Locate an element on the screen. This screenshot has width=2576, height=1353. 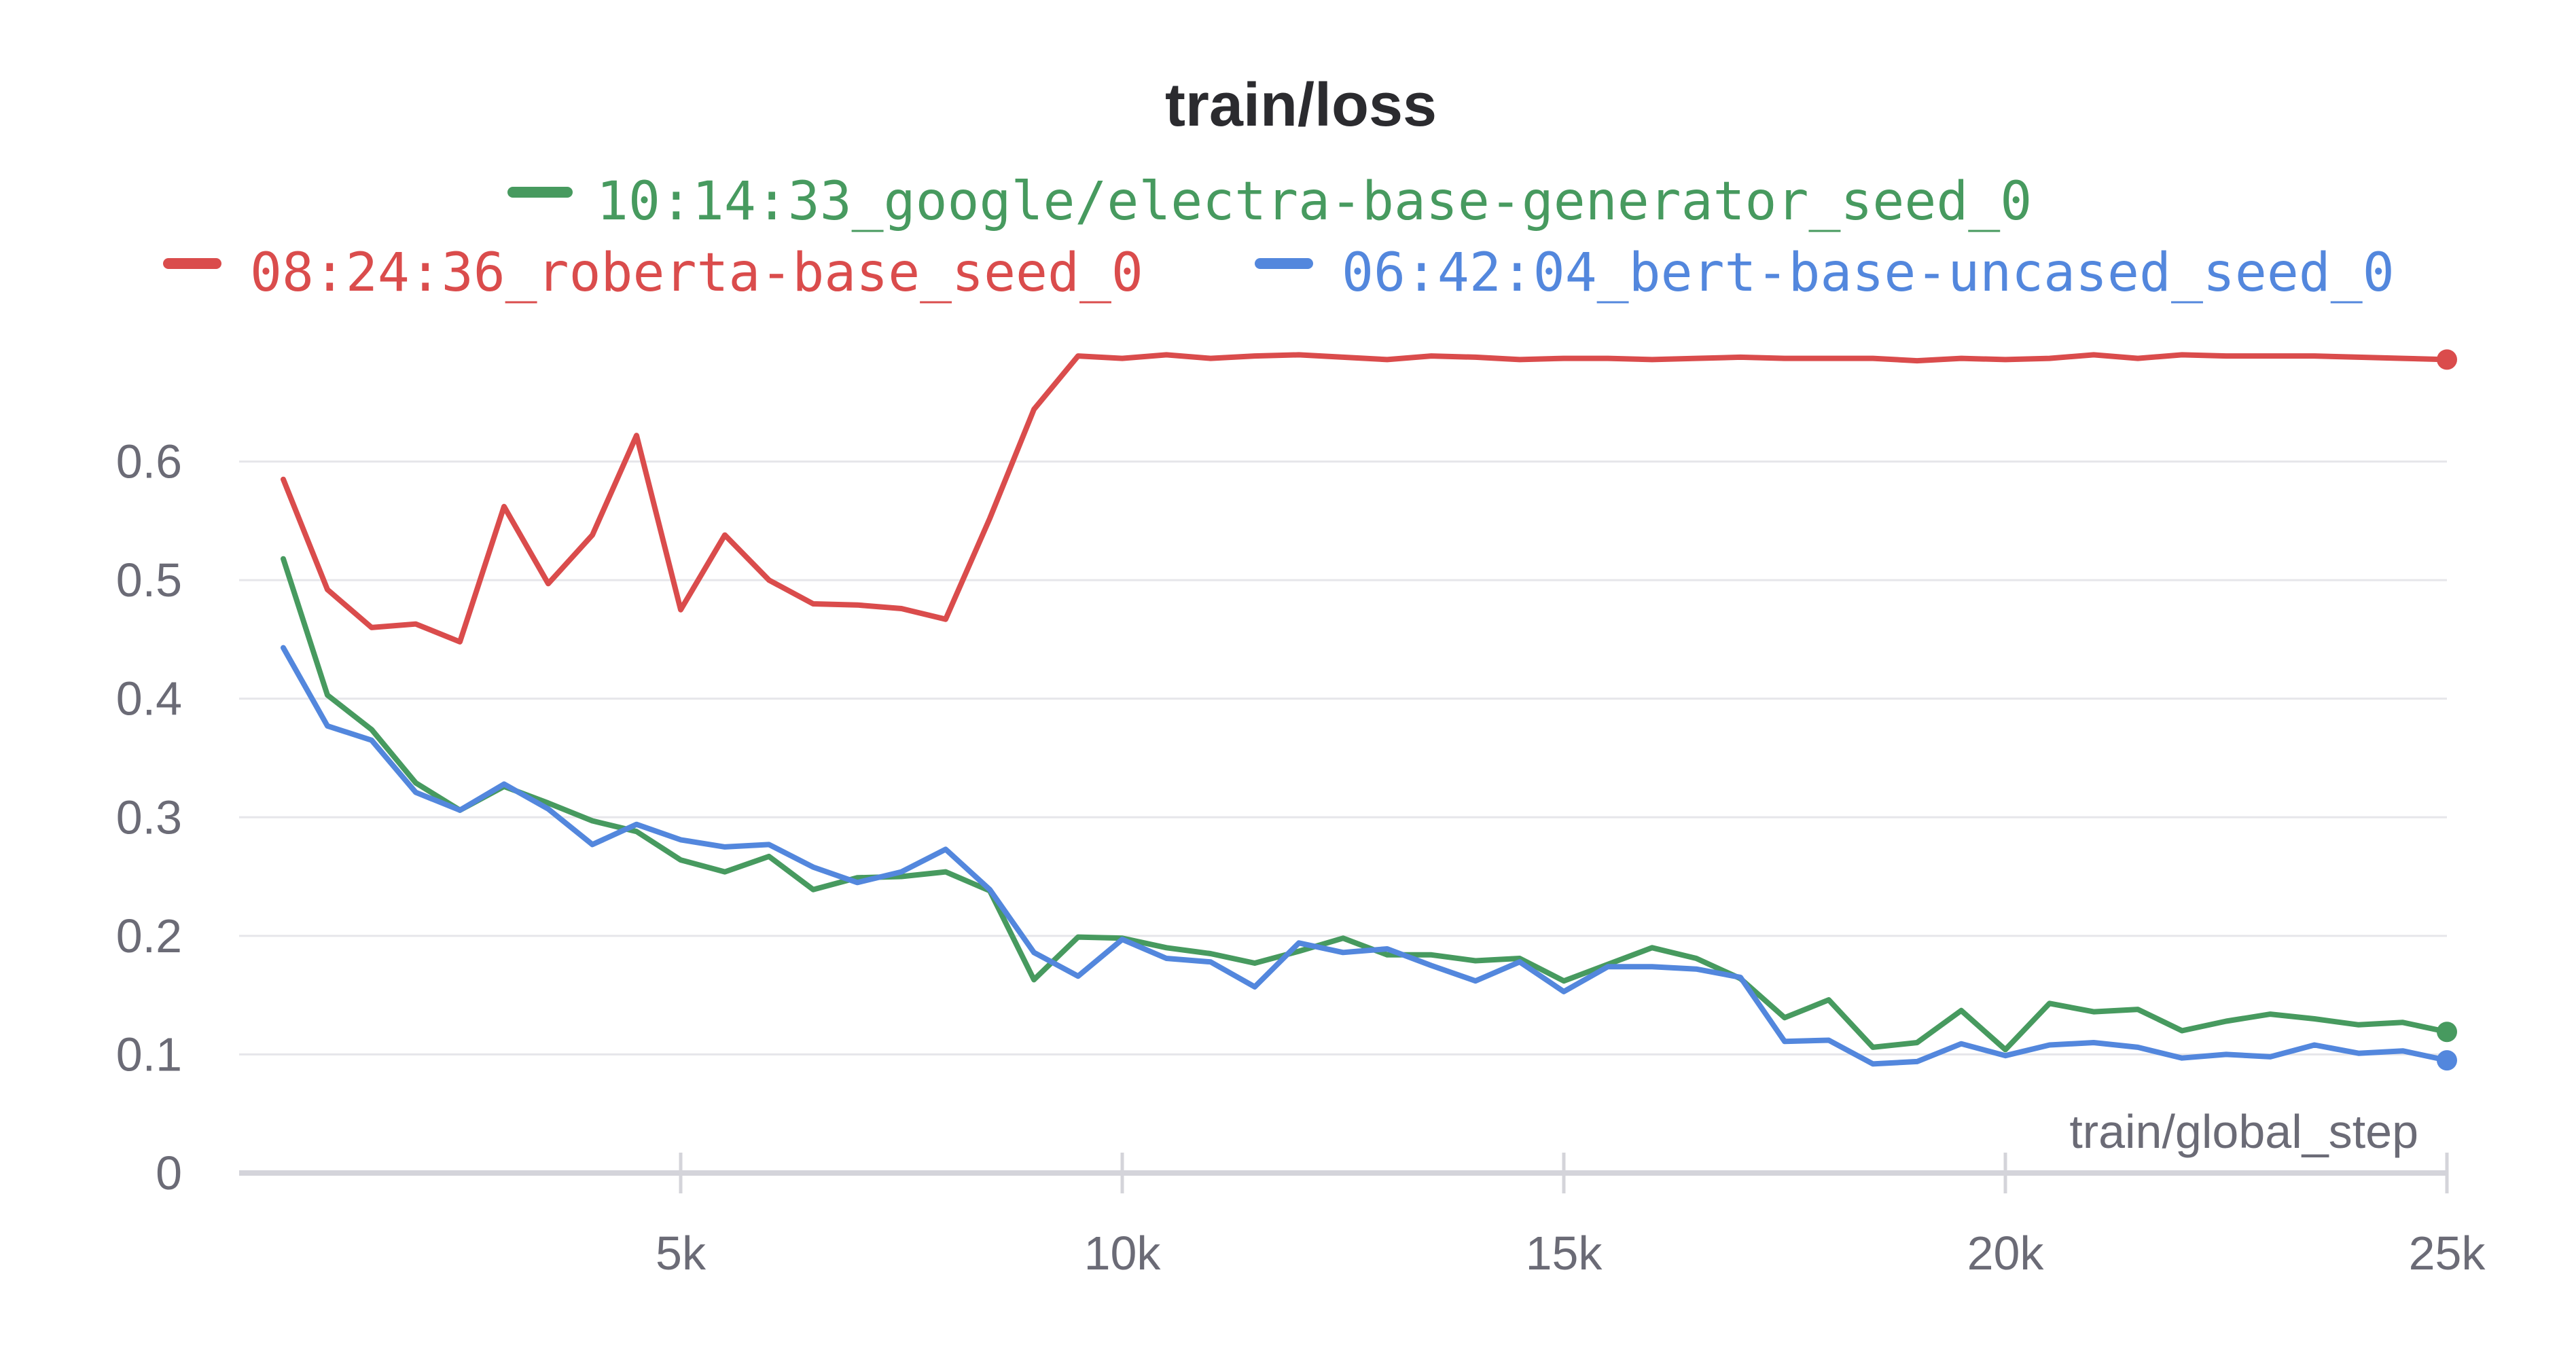
y-tick-label: 0.4 is located at coordinates (149, 698).